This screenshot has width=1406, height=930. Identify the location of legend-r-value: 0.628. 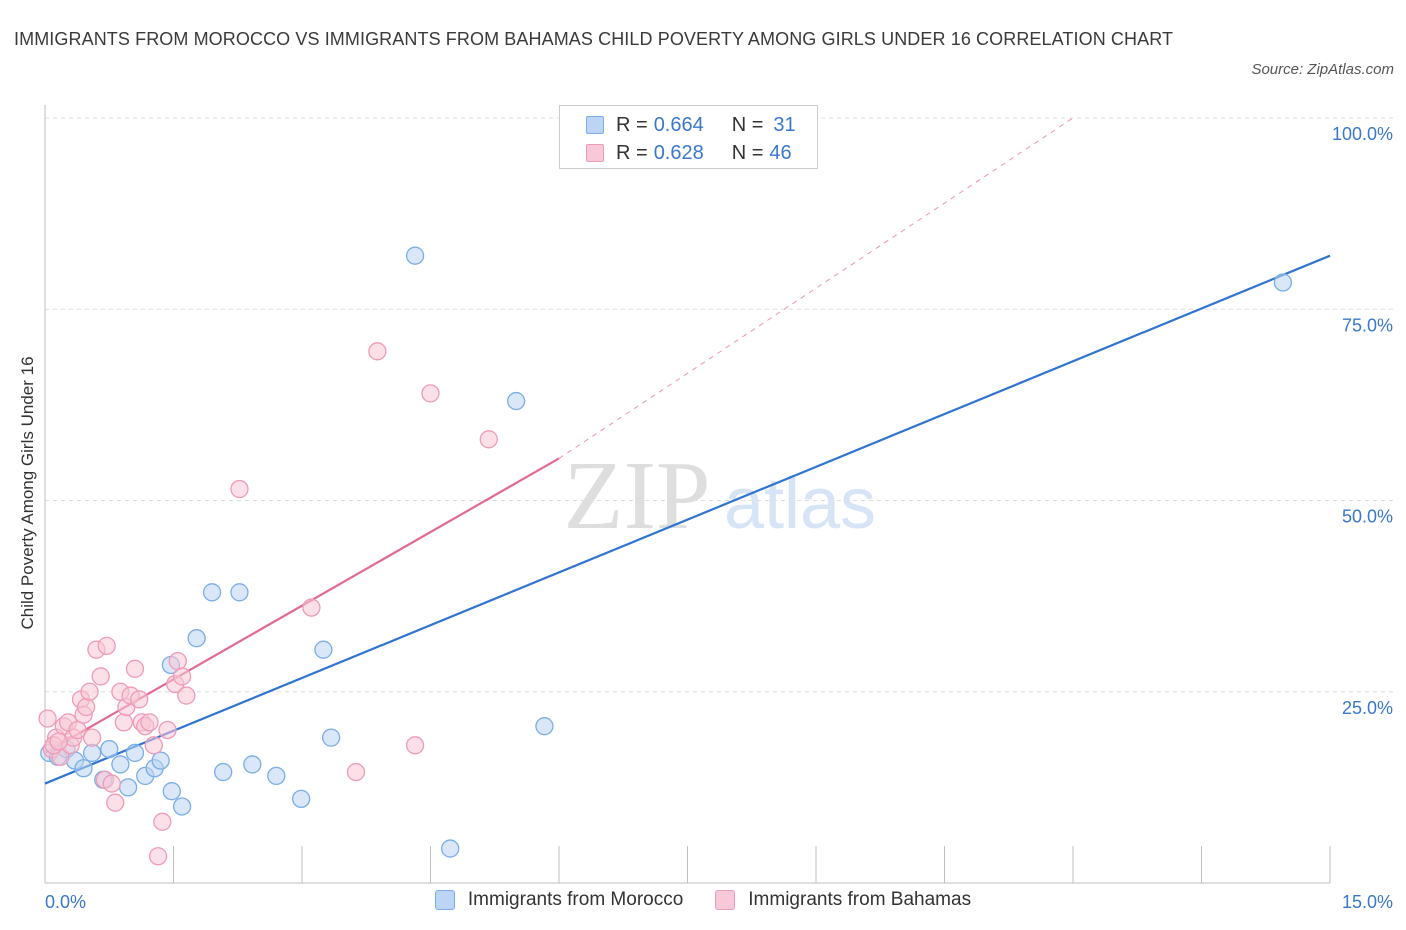
(678, 152).